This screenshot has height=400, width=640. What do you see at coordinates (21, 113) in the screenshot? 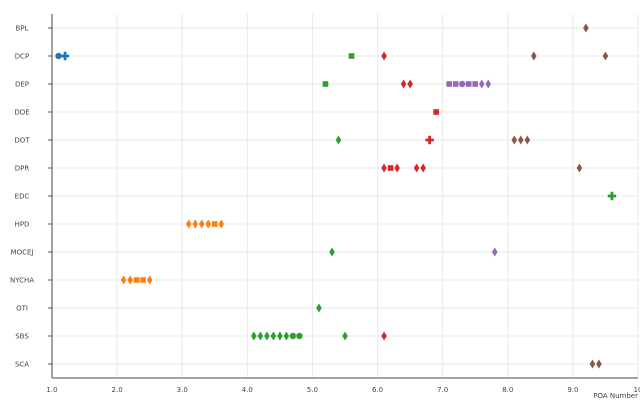
I see `y-tick-label: DOE` at bounding box center [21, 113].